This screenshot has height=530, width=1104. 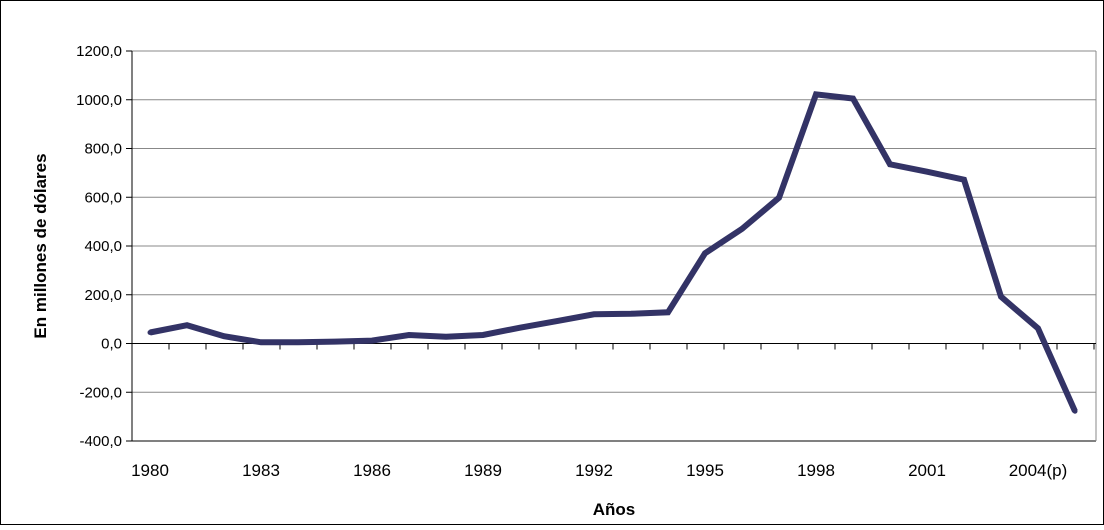 I want to click on y-axis-title: En millones de dólares, so click(x=40, y=245).